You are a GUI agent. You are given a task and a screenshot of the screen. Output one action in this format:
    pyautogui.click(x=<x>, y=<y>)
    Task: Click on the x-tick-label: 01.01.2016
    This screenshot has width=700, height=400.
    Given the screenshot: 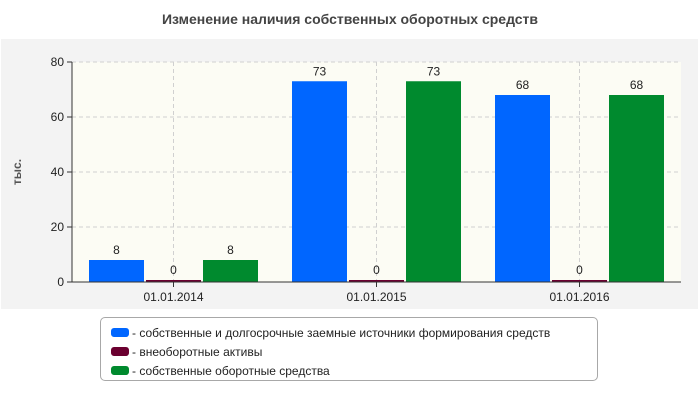 What is the action you would take?
    pyautogui.click(x=579, y=297)
    